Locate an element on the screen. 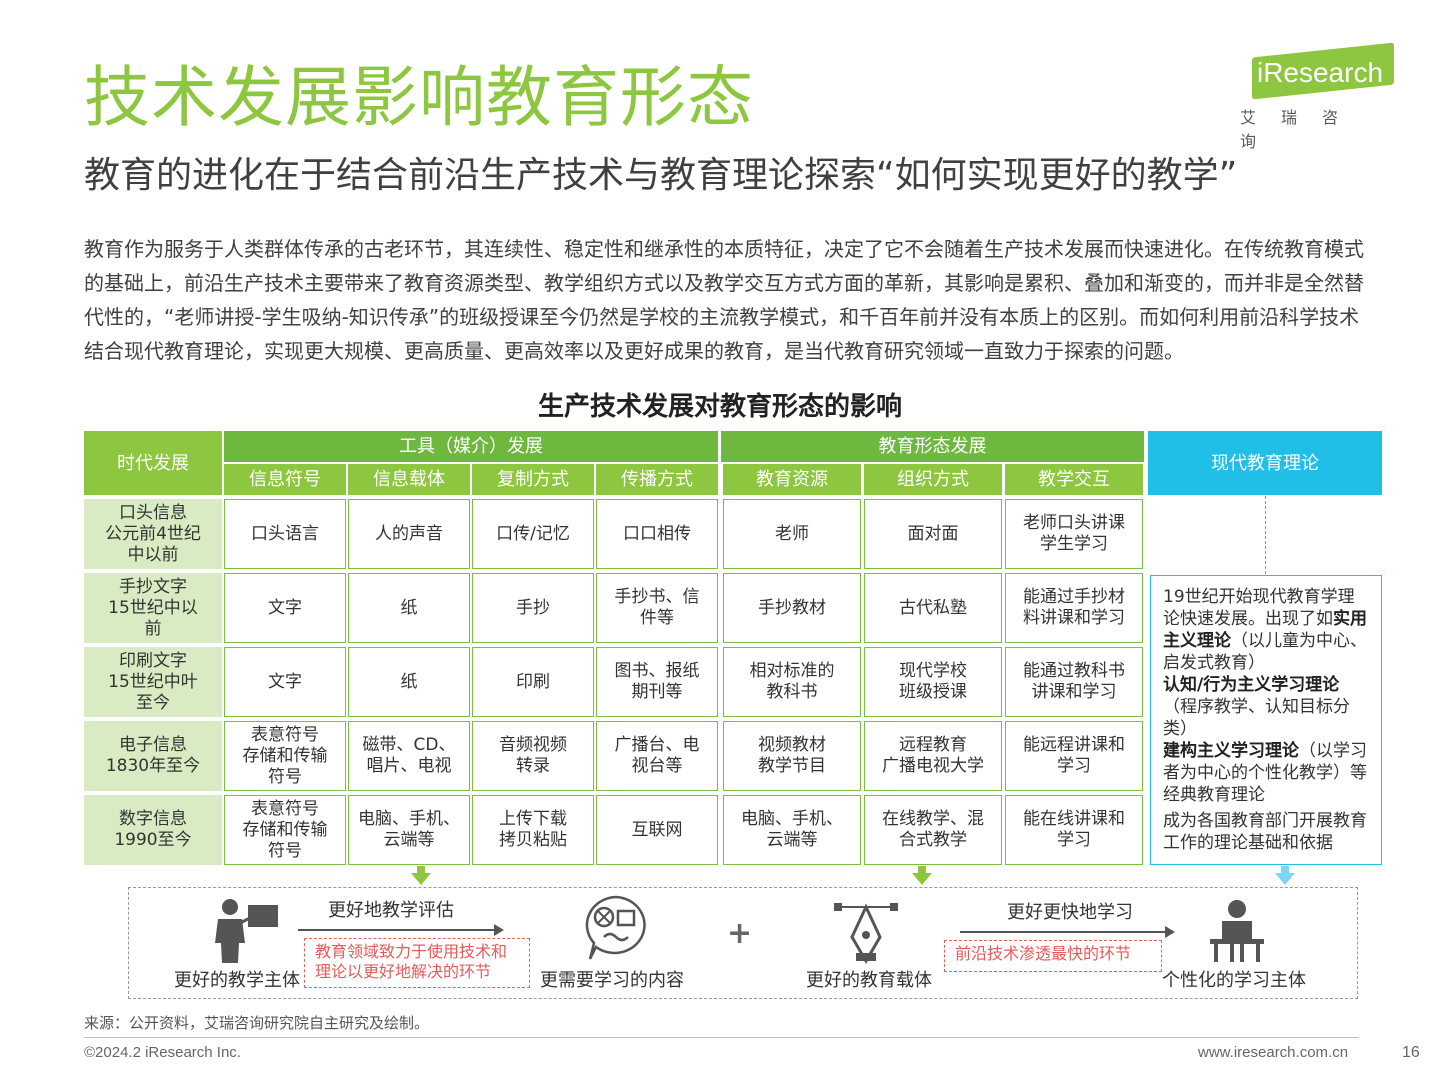 This screenshot has width=1440, height=1080. table-cell: 古代私塾 is located at coordinates (933, 608).